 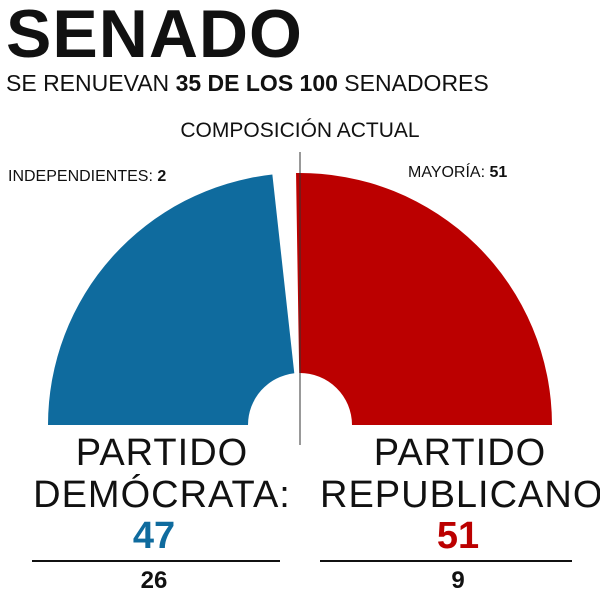 What do you see at coordinates (289, 273) in the screenshot?
I see `hemicycle-slice-independientes` at bounding box center [289, 273].